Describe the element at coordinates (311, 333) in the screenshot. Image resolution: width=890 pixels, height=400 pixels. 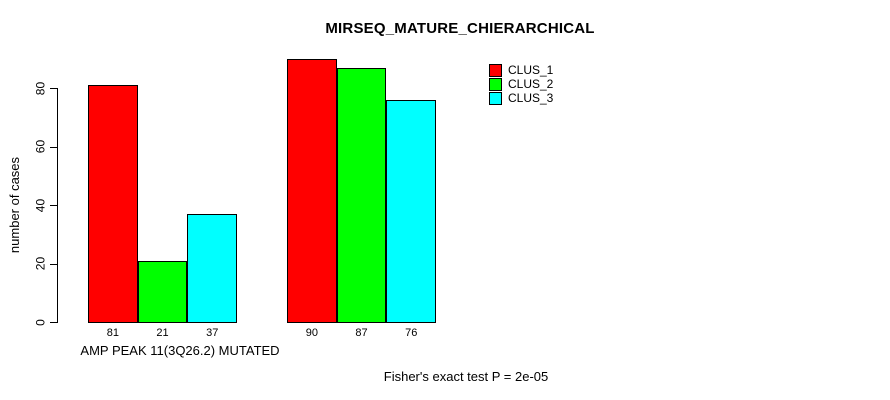
I see `bar-value-label: 90` at that location.